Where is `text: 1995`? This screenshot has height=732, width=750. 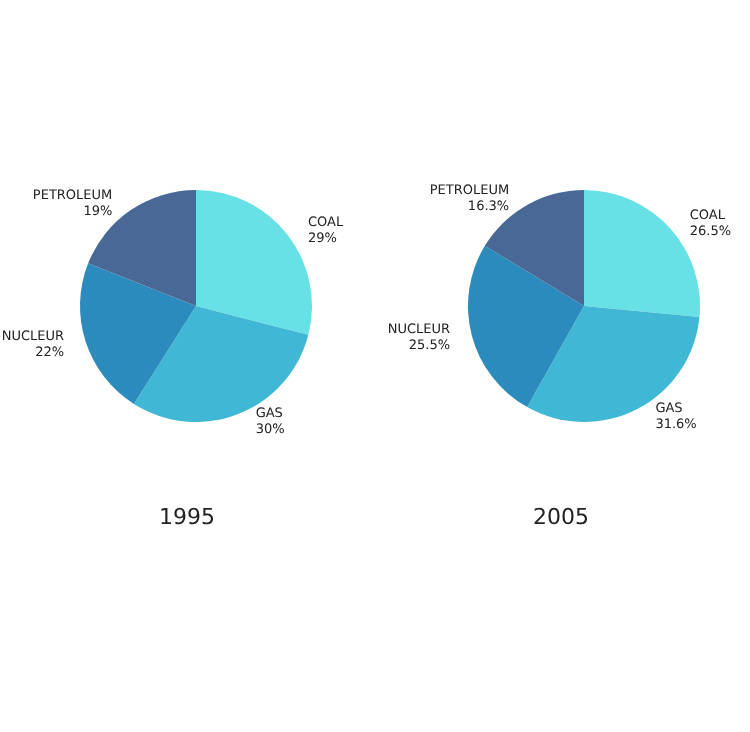 text: 1995 is located at coordinates (187, 517).